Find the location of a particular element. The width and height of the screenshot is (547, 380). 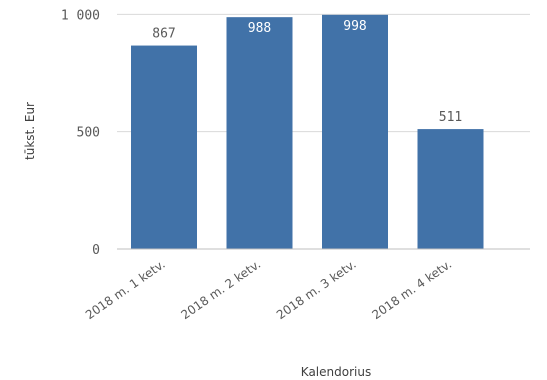

x-tick-label: 2018 m. 1 ketv. is located at coordinates (125, 289).